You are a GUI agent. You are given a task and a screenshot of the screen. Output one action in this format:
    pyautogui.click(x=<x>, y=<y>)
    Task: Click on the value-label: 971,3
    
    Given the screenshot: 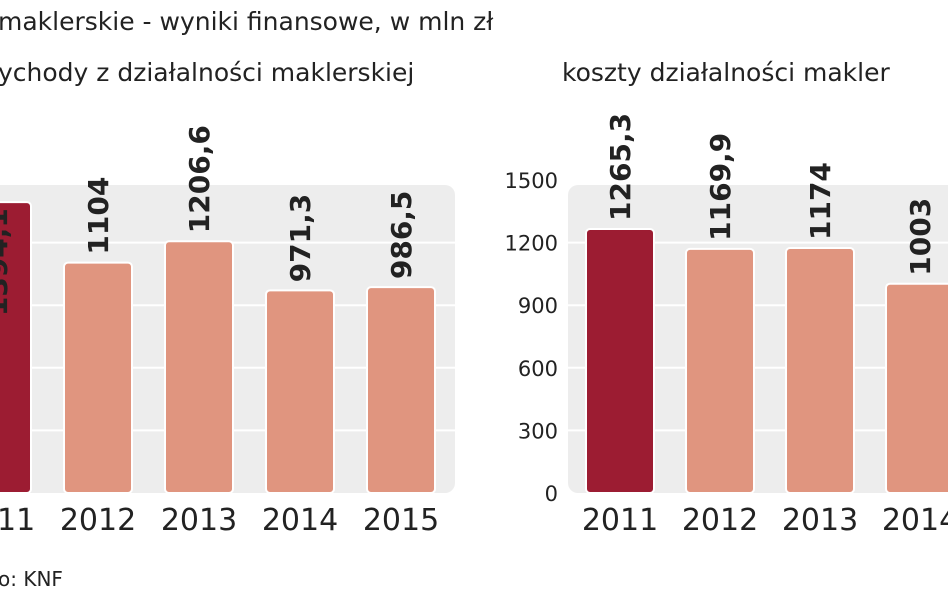 What is the action you would take?
    pyautogui.click(x=300, y=238)
    